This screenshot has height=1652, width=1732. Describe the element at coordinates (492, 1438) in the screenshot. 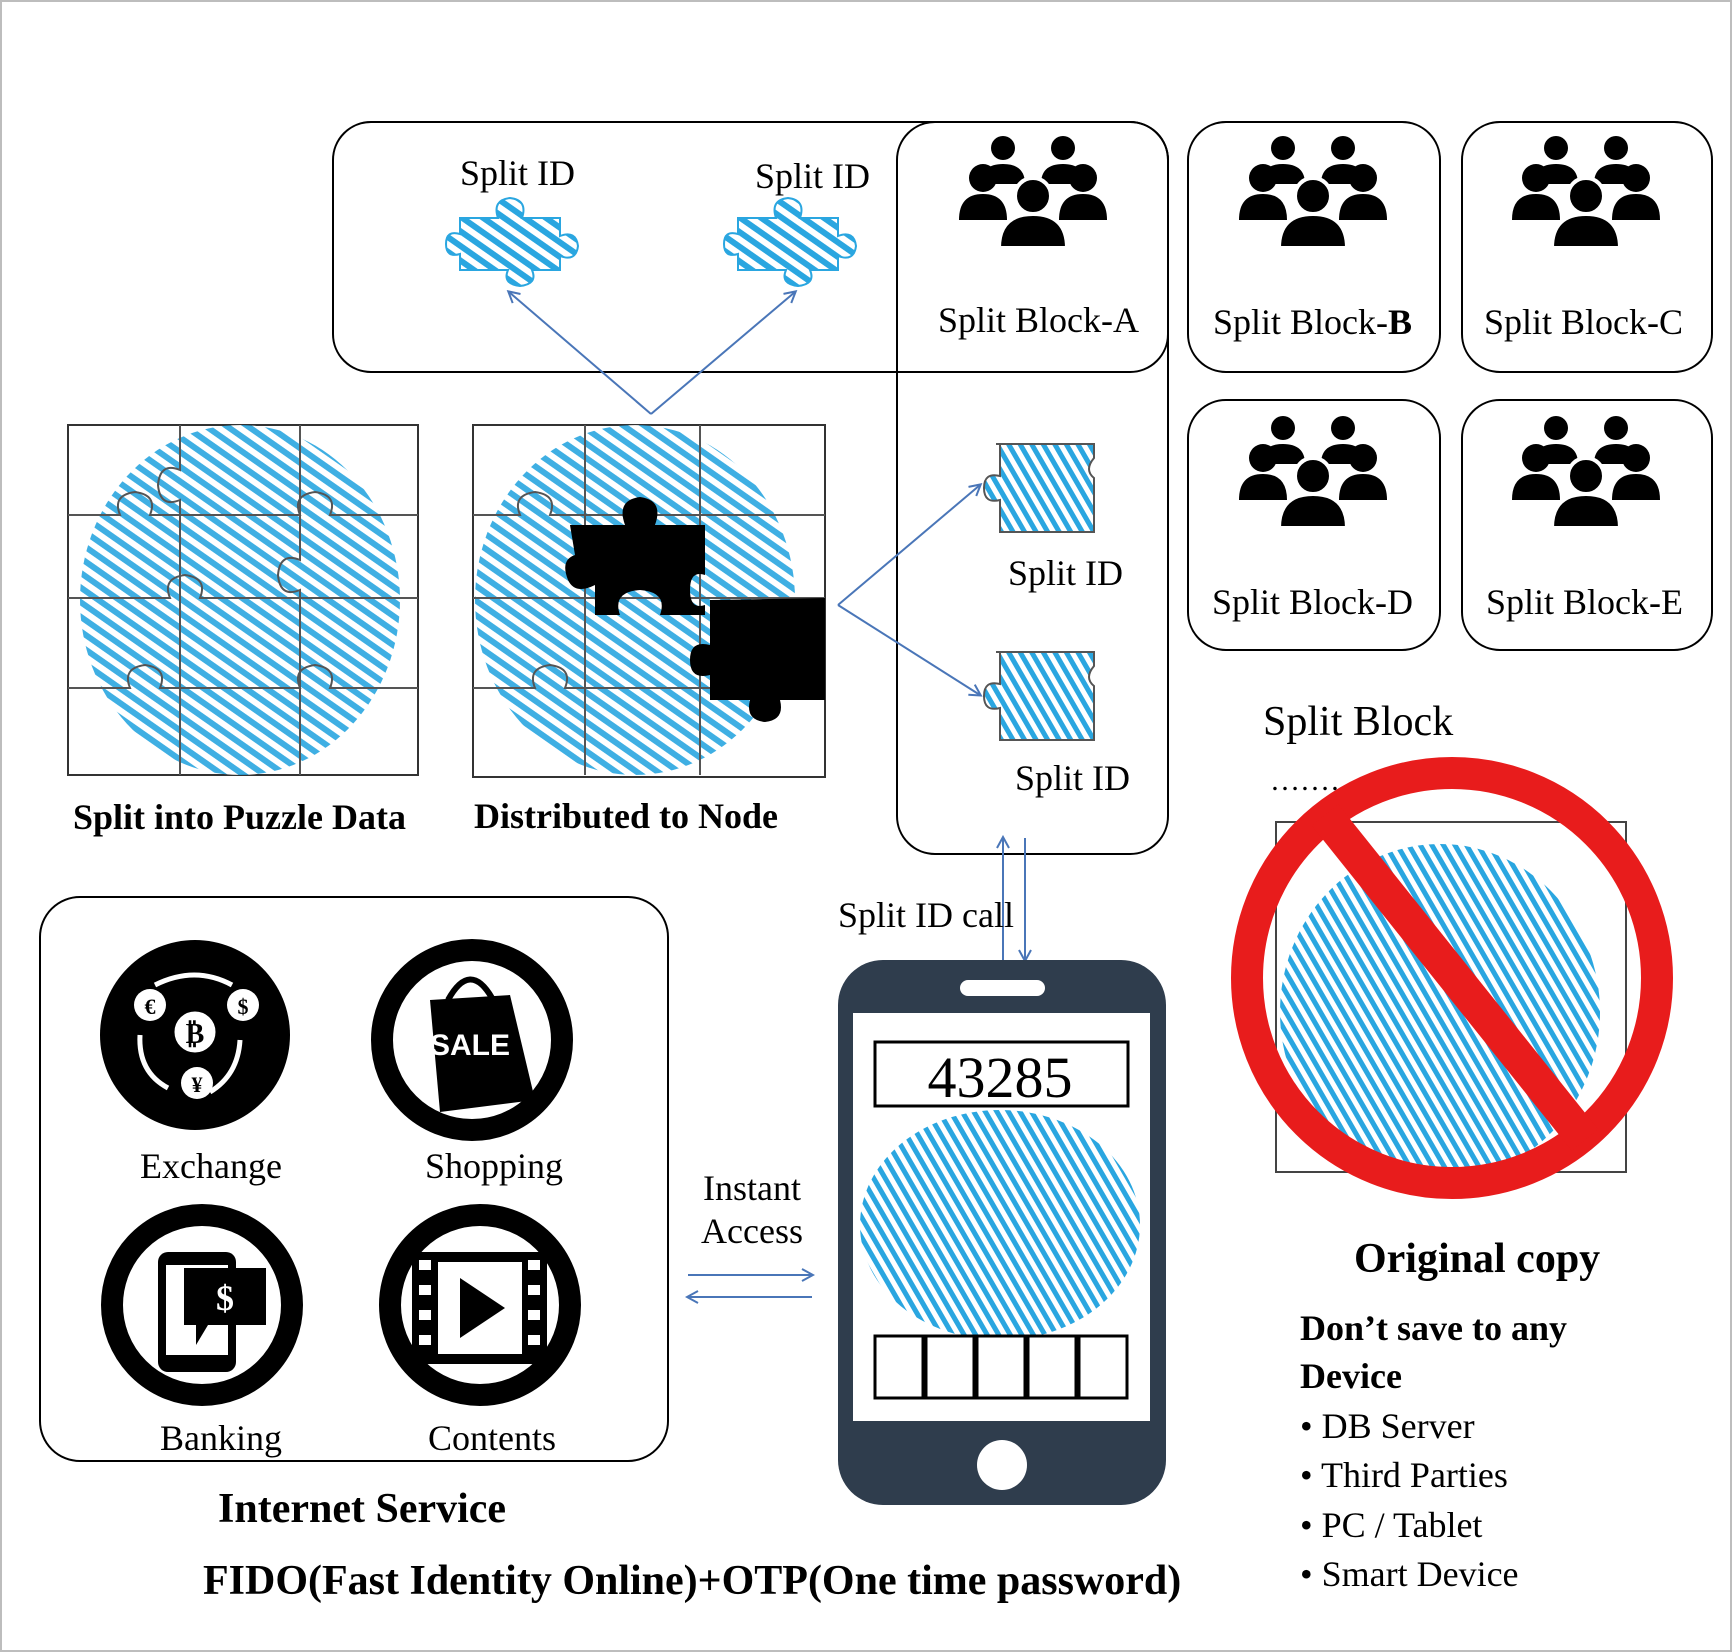

I see `contents-label: Contents` at that location.